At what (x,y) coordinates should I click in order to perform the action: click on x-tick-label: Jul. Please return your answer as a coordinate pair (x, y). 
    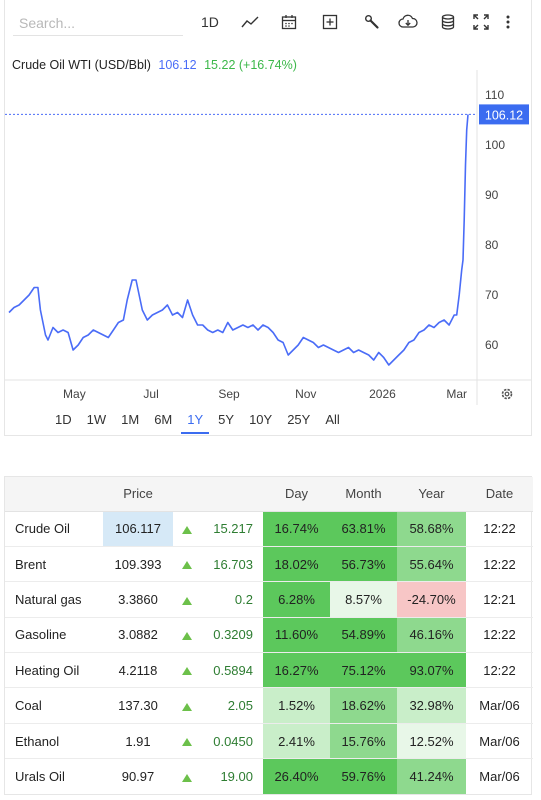
    Looking at the image, I should click on (150, 394).